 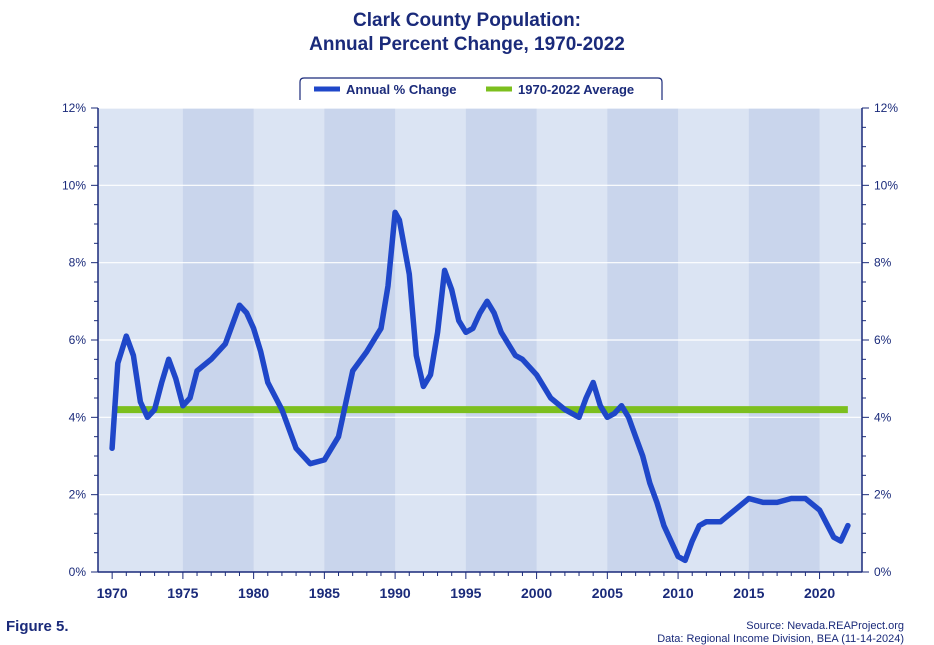 What do you see at coordinates (883, 495) in the screenshot?
I see `y-tick-label-right: 2%` at bounding box center [883, 495].